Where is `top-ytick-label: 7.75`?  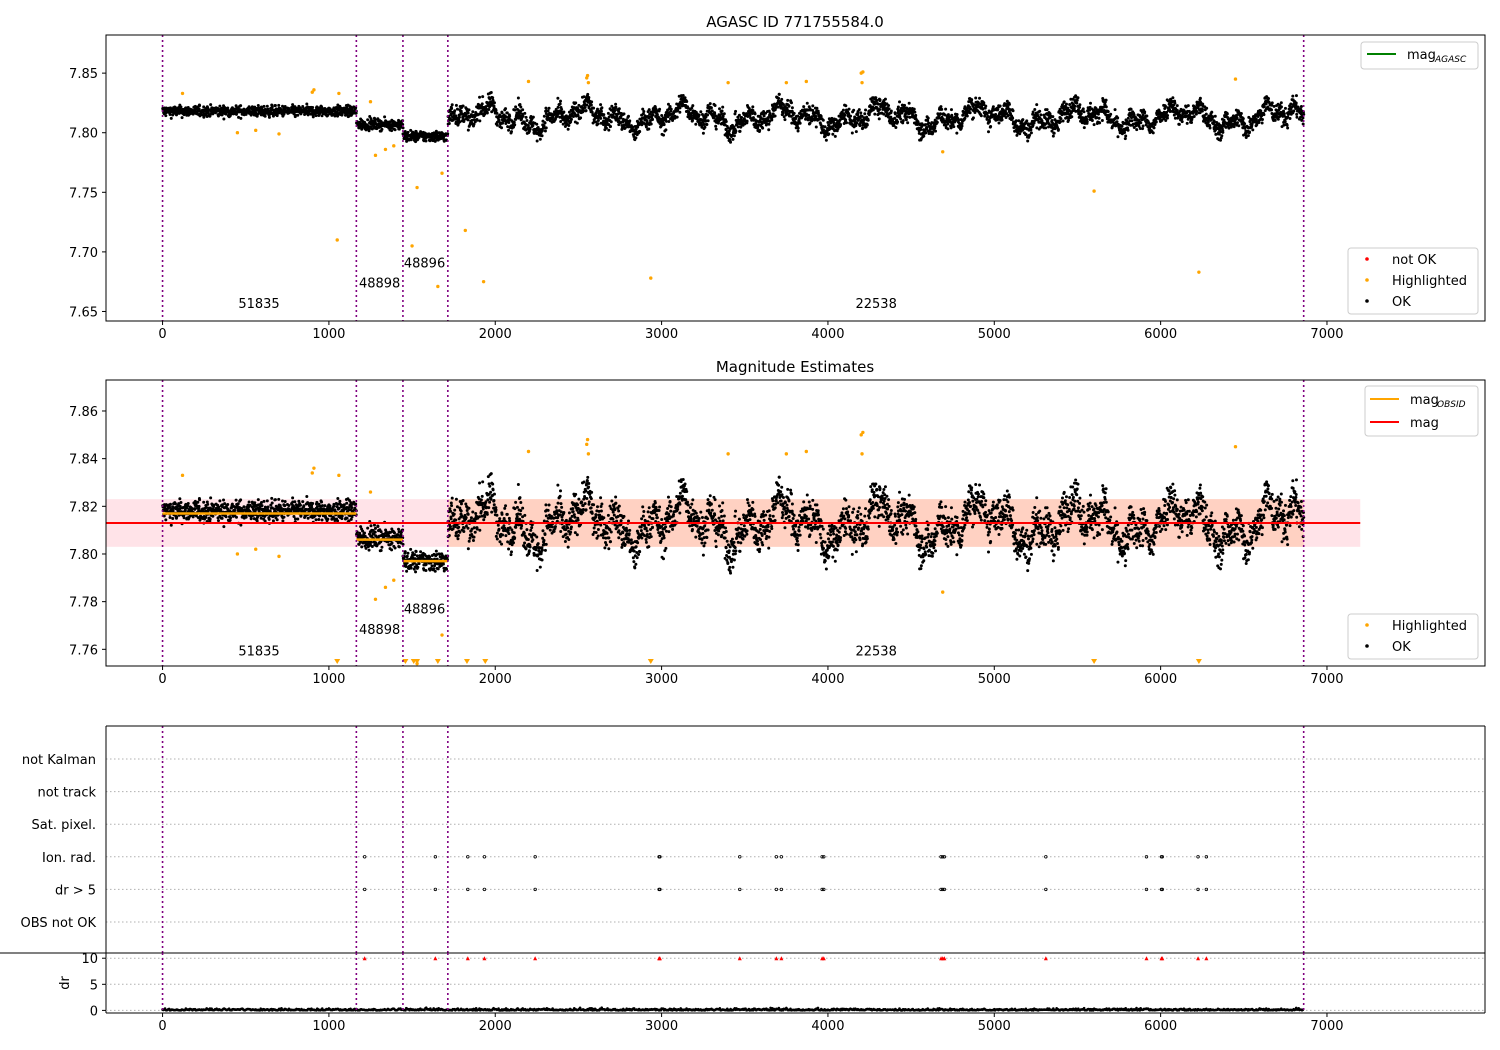
top-ytick-label: 7.75 is located at coordinates (83, 193).